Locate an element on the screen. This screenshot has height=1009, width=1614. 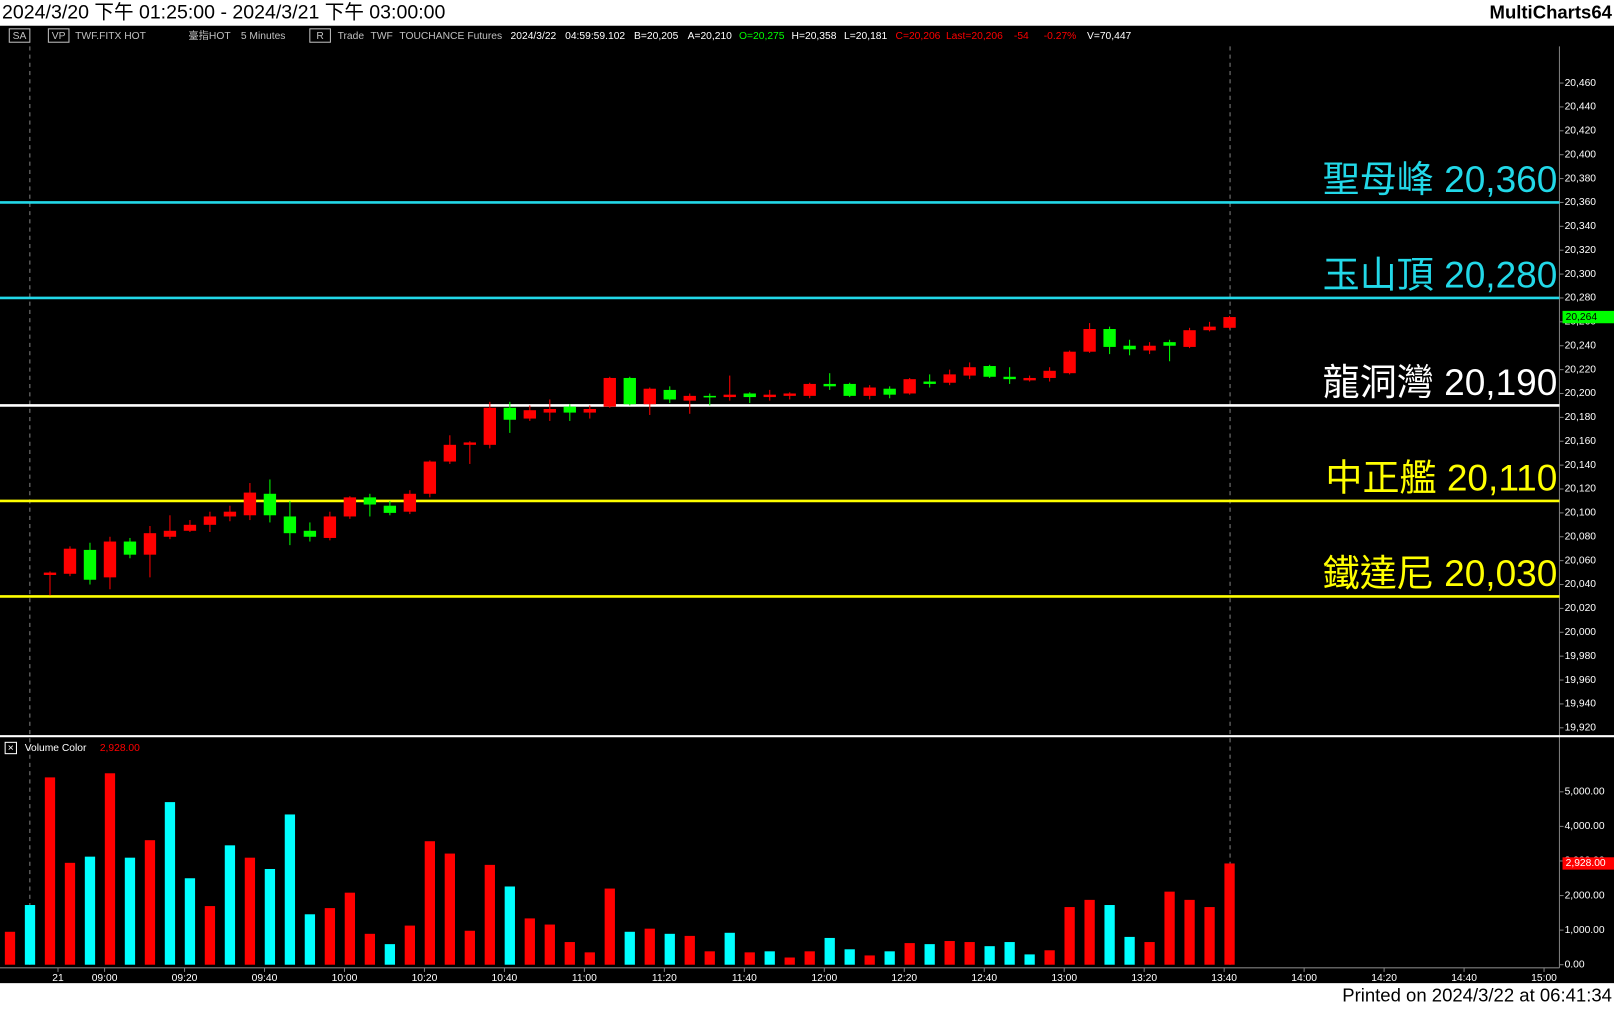
y-tick-label: 20,460 is located at coordinates (1581, 83).